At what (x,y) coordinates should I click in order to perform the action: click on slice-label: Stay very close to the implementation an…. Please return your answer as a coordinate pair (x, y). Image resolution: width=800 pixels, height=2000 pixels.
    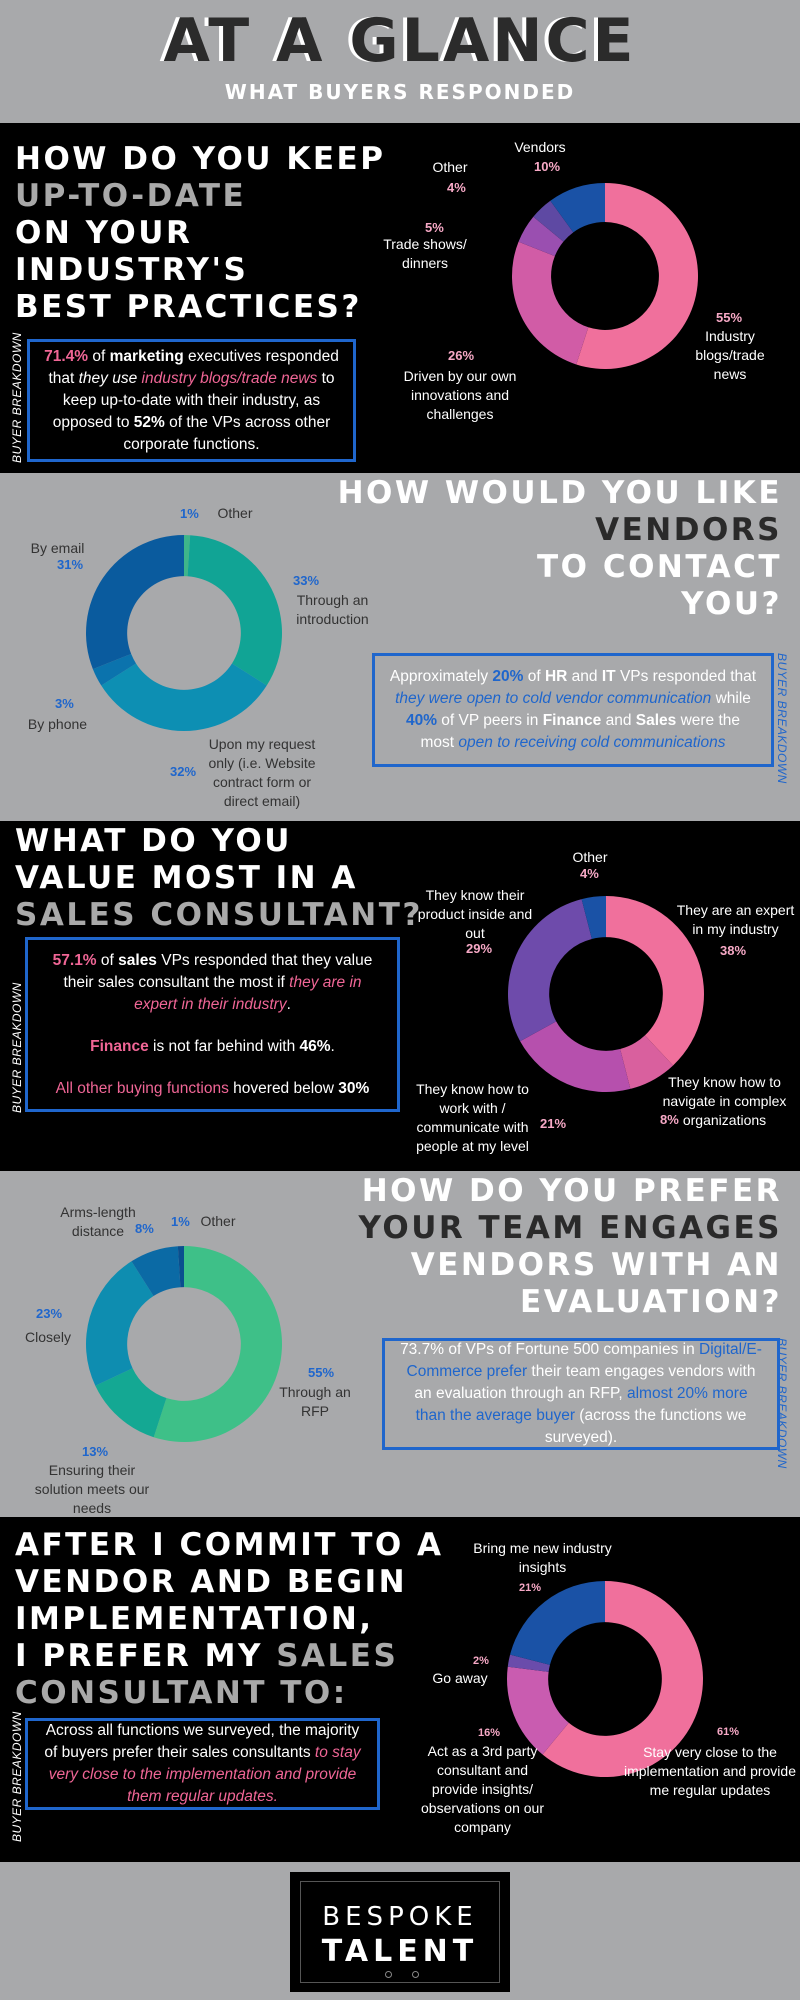
    Looking at the image, I should click on (710, 1771).